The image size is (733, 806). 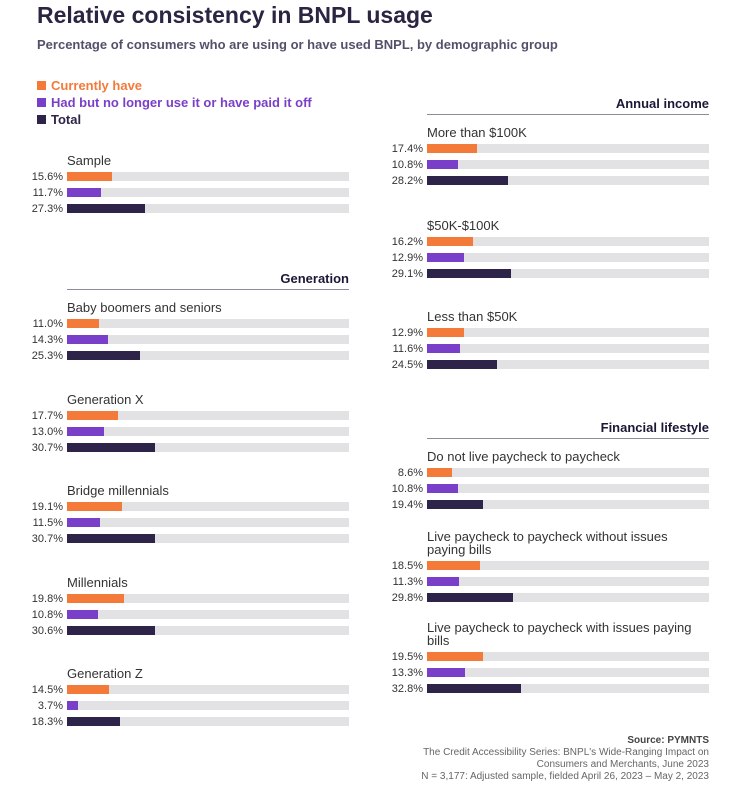 What do you see at coordinates (66, 119) in the screenshot?
I see `legend-label-total: Total` at bounding box center [66, 119].